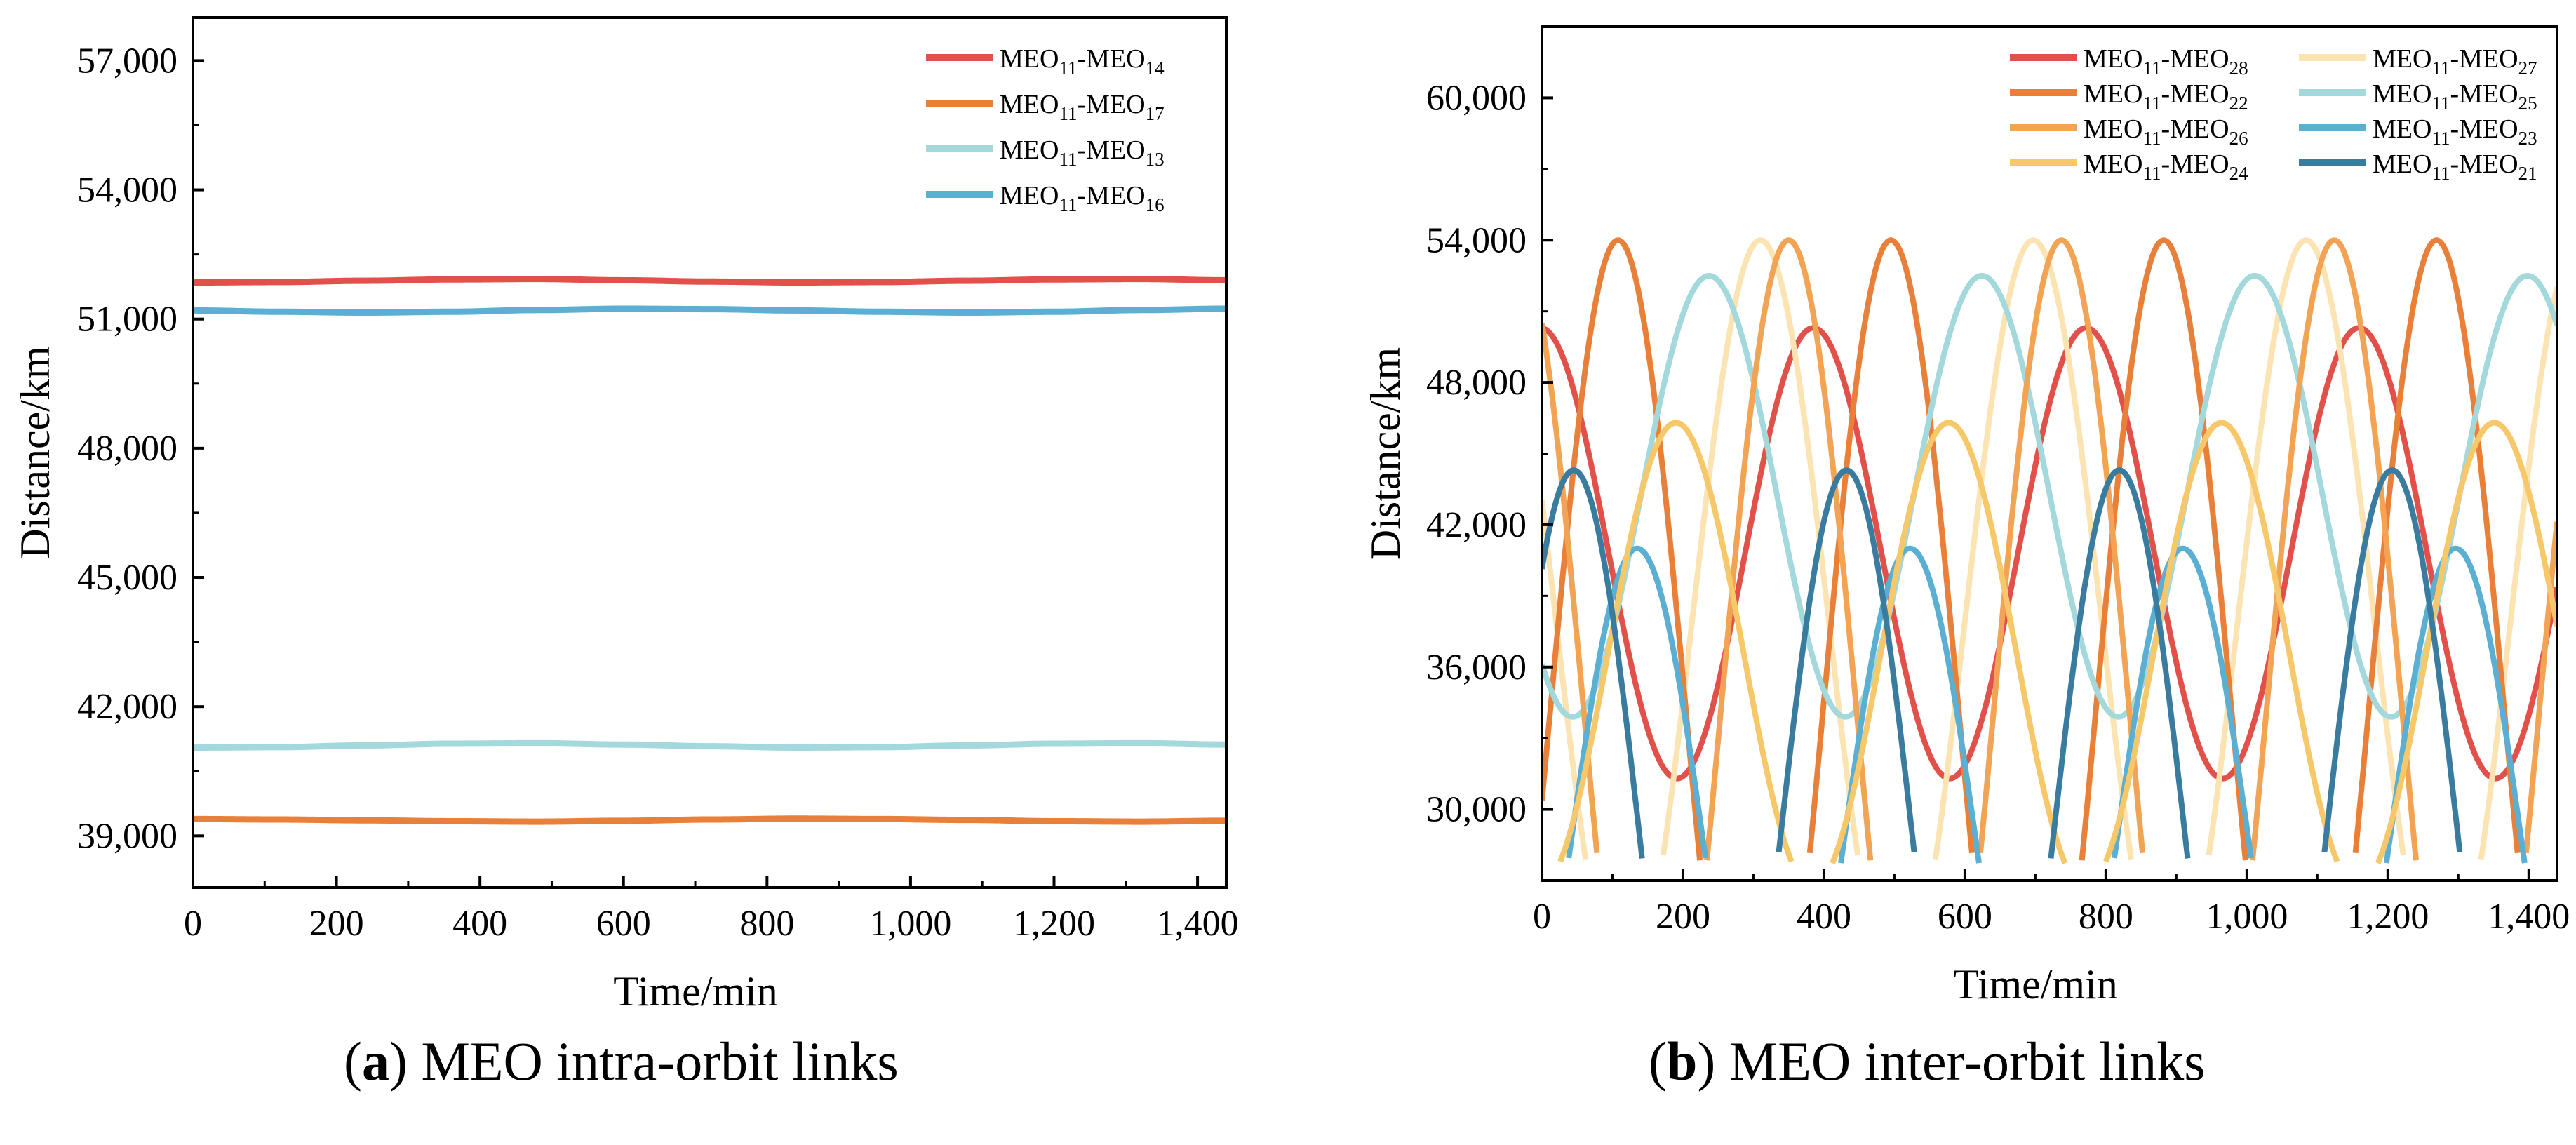 The height and width of the screenshot is (1145, 2576). Describe the element at coordinates (2455, 131) in the screenshot. I see `legend-label: MEO11-MEO23` at that location.